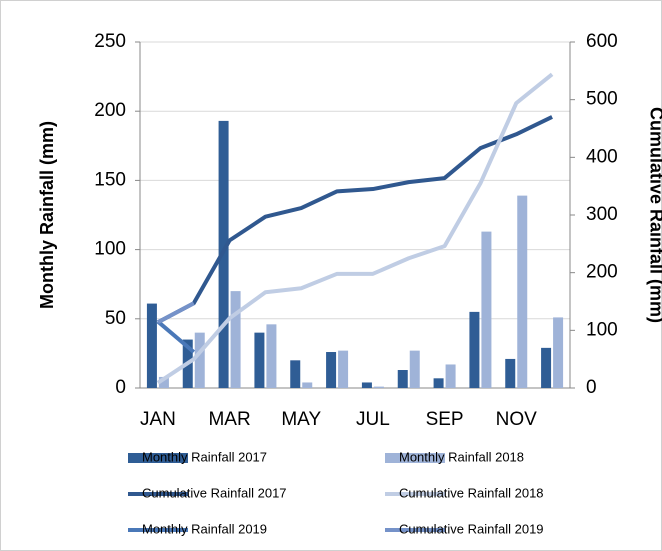  What do you see at coordinates (204, 528) in the screenshot?
I see `legend-label: Monthly Rainfall 2019` at bounding box center [204, 528].